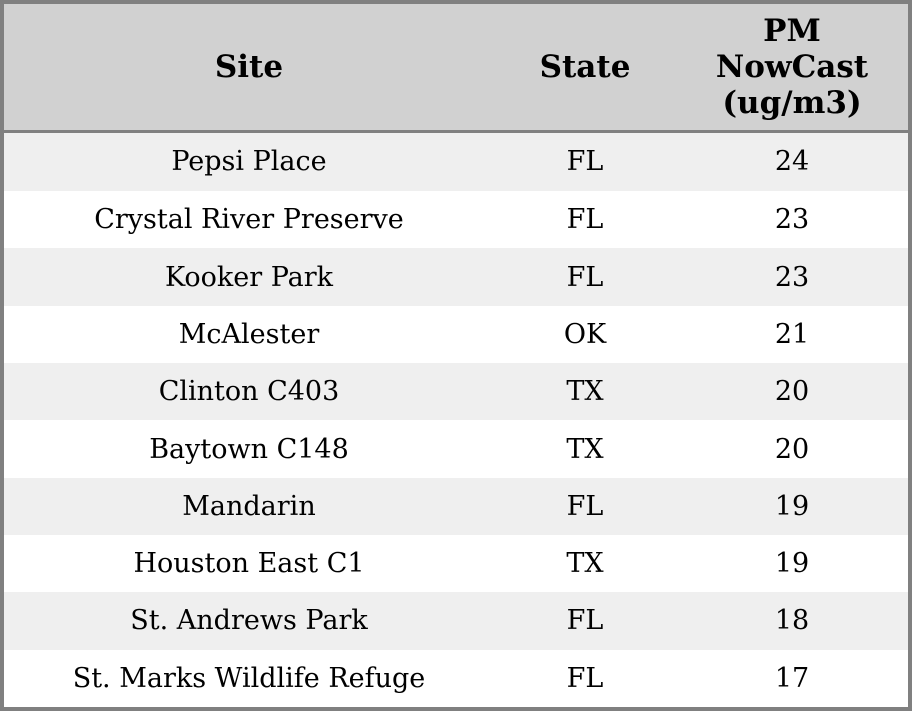  Describe the element at coordinates (249, 621) in the screenshot. I see `site-cell: St. Andrews Park` at that location.